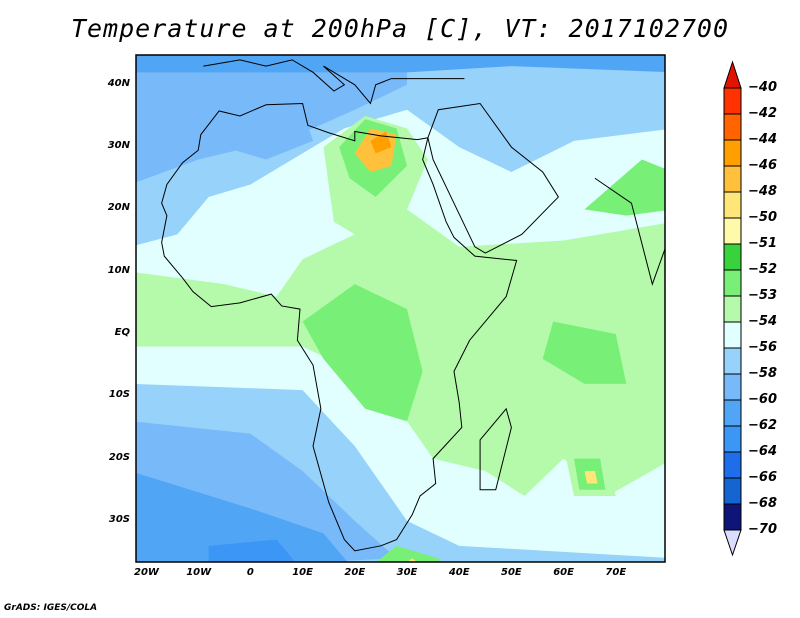 This screenshot has height=618, width=800. Describe the element at coordinates (407, 572) in the screenshot. I see `lon-label: 30E` at that location.